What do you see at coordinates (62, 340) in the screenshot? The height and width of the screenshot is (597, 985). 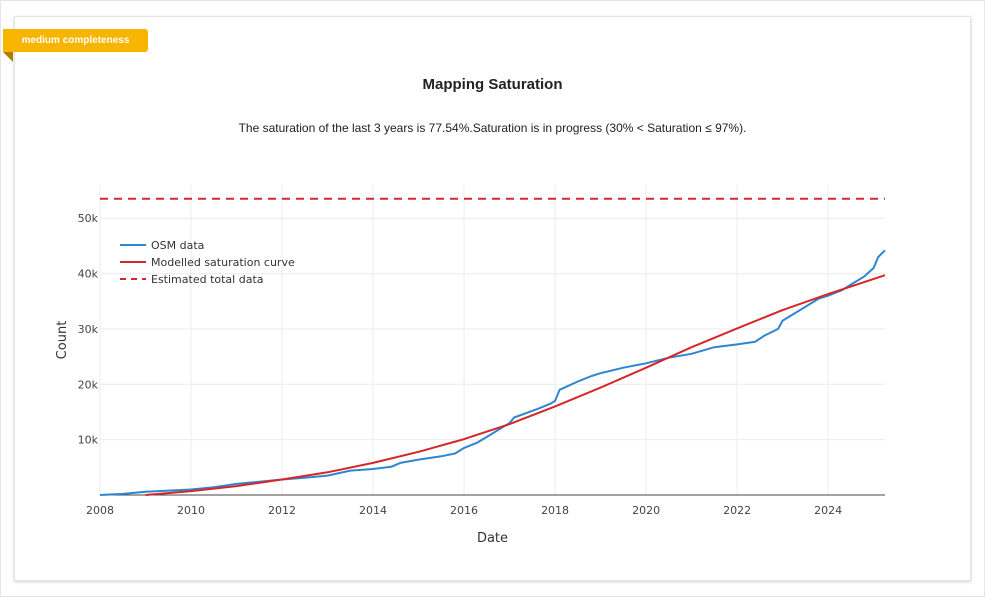 I see `y-axis-title: Count` at bounding box center [62, 340].